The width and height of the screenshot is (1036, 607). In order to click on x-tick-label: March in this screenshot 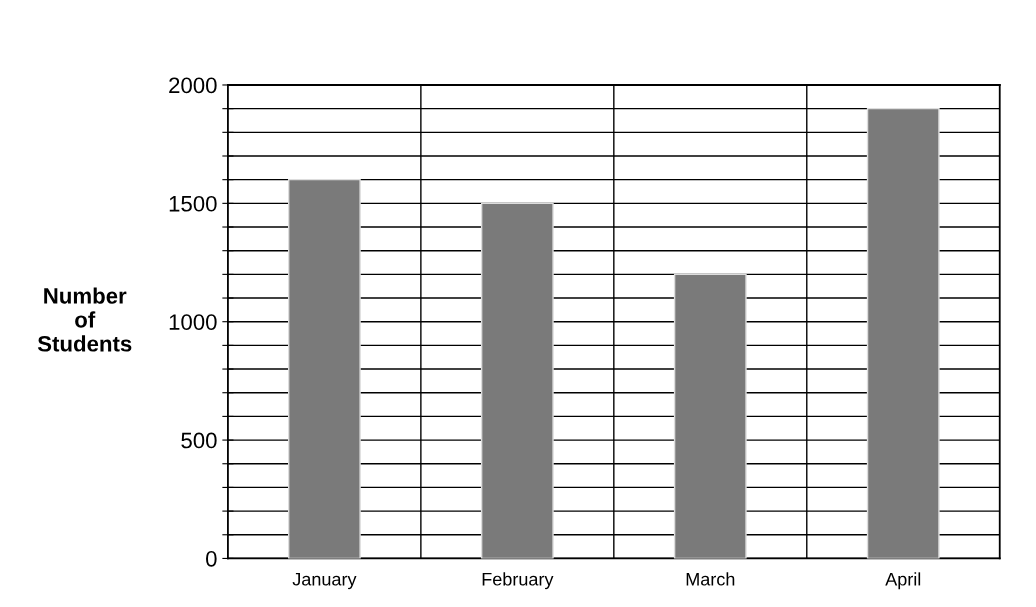, I will do `click(710, 579)`.